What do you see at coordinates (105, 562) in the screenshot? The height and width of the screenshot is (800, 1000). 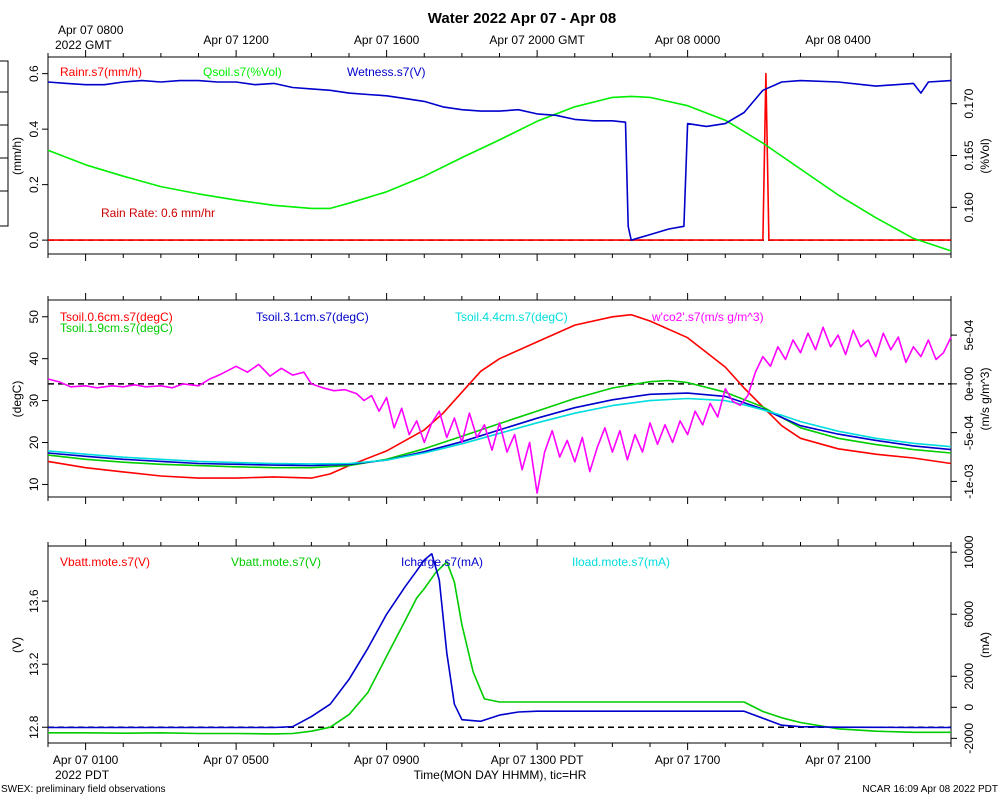 I see `legend-vbatt-red: Vbatt.mote.s7(V)` at bounding box center [105, 562].